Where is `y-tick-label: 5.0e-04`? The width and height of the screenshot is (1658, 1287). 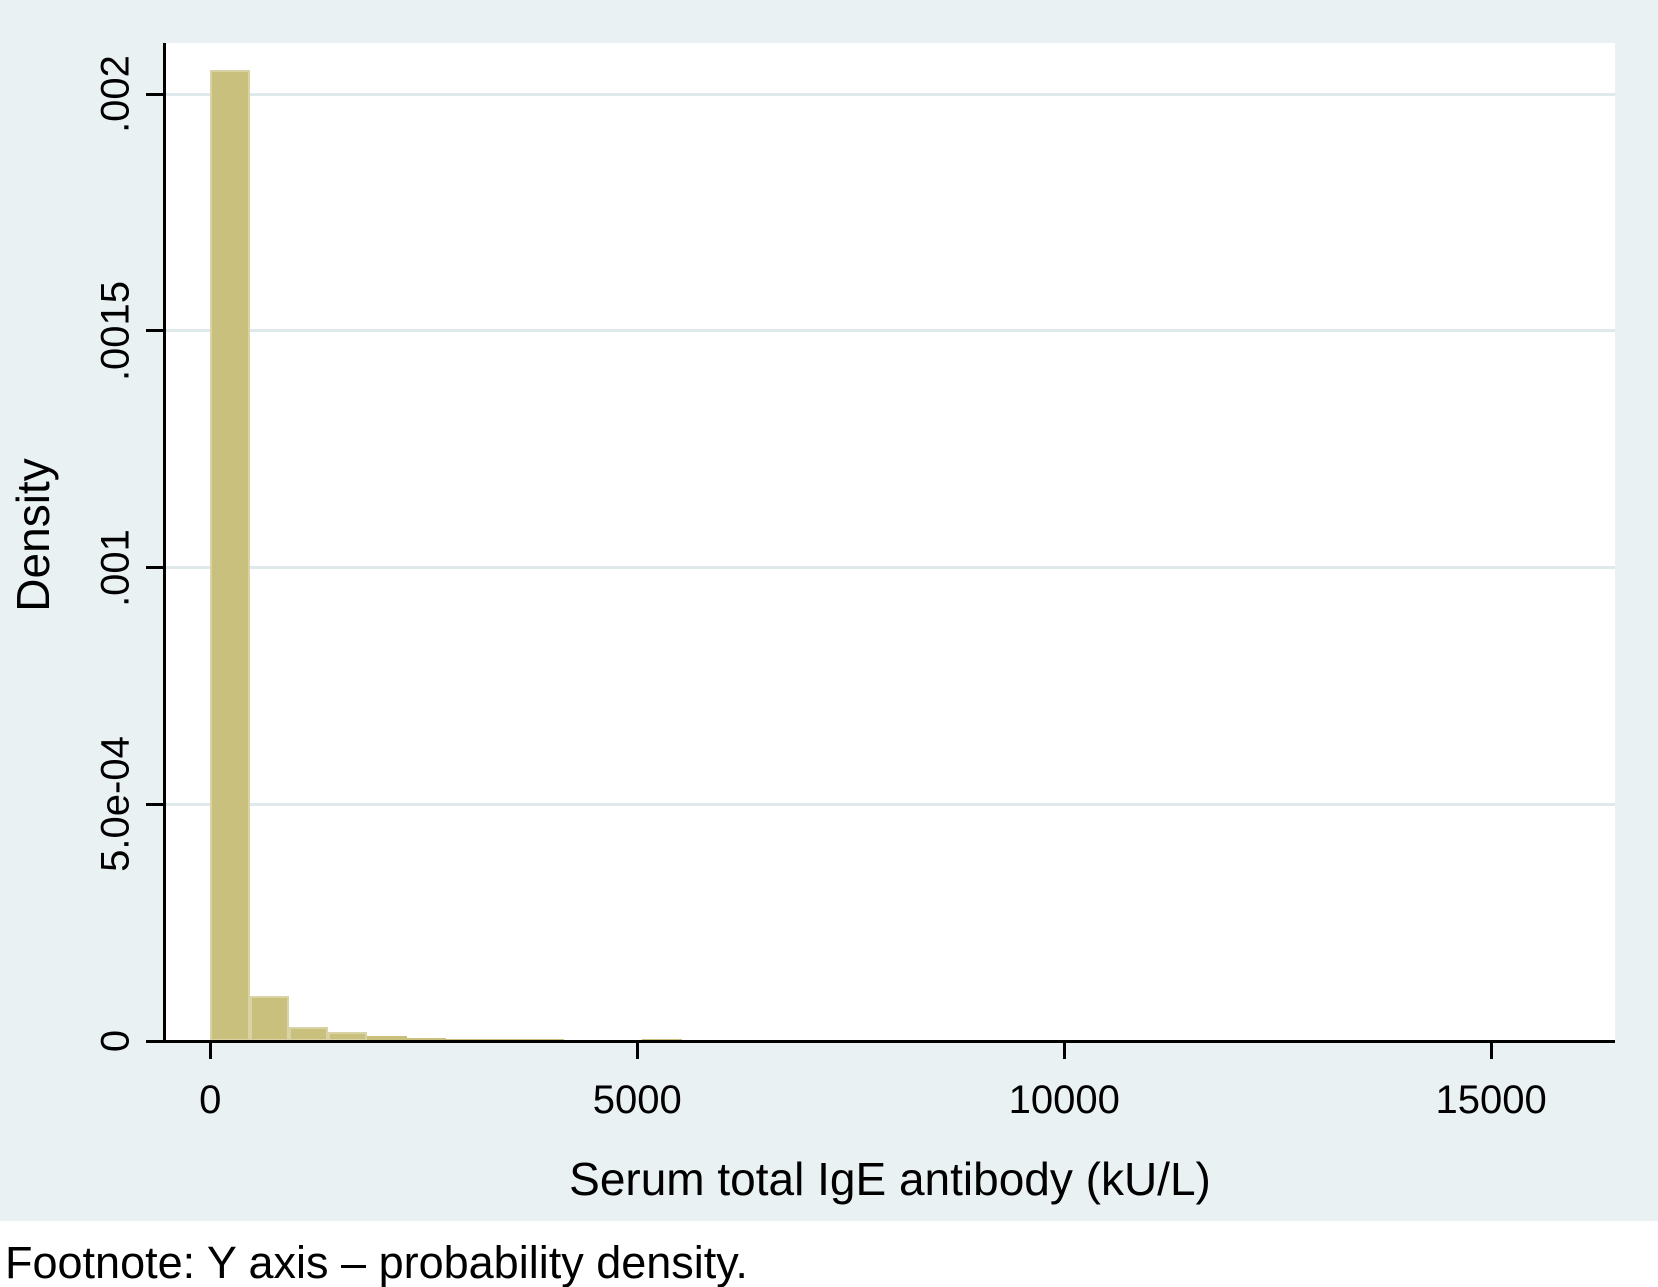 y-tick-label: 5.0e-04 is located at coordinates (115, 804).